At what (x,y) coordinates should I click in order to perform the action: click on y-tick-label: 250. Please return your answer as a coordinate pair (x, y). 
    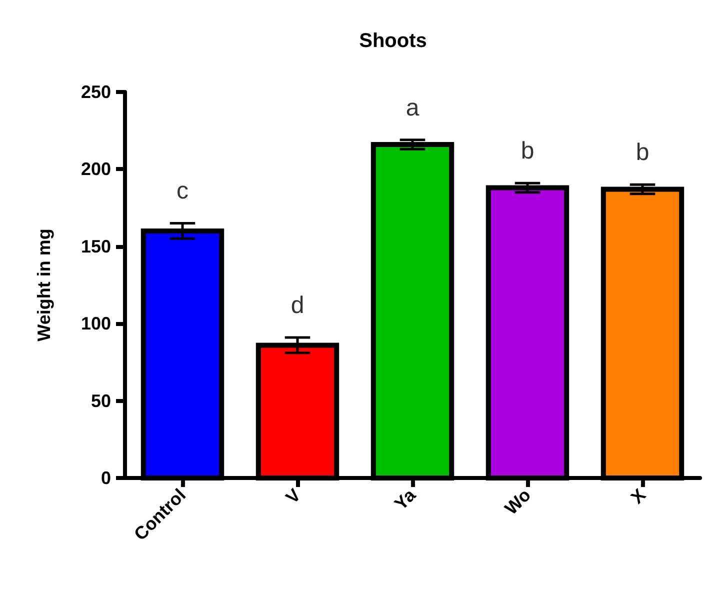
    Looking at the image, I should click on (95, 92).